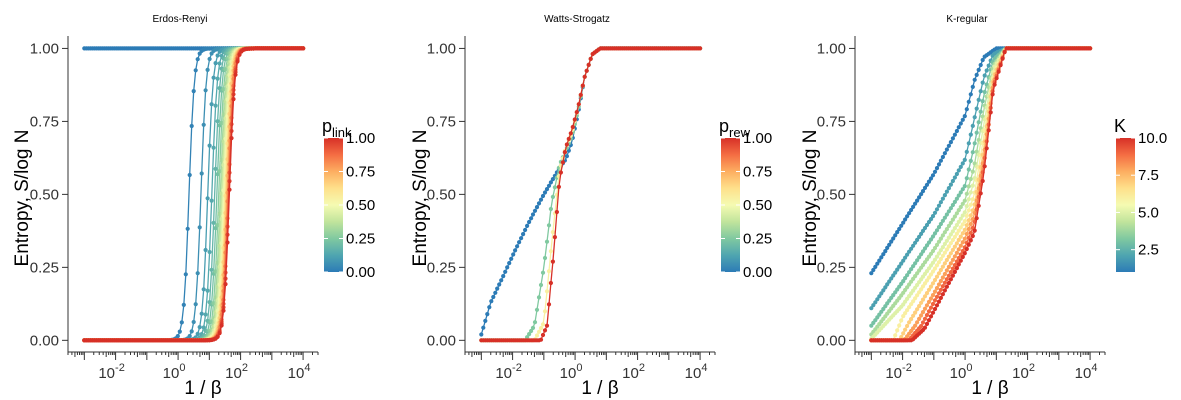  What do you see at coordinates (193, 356) in the screenshot?
I see `x-minor-ticks` at bounding box center [193, 356].